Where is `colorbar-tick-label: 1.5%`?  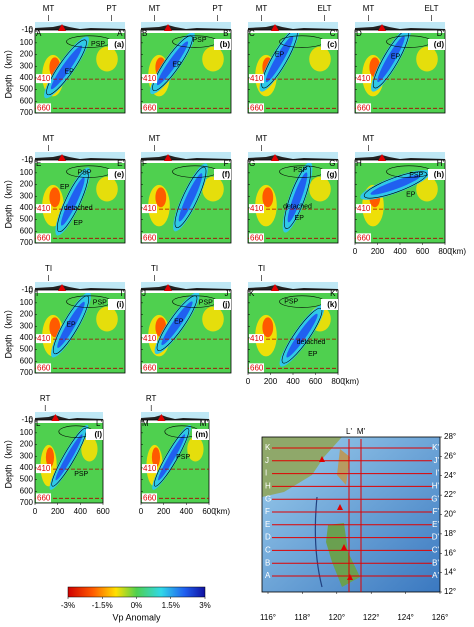 colorbar-tick-label: 1.5% is located at coordinates (171, 605).